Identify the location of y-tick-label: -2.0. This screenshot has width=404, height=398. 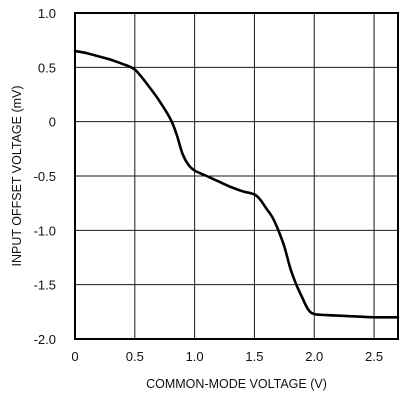
(45, 339).